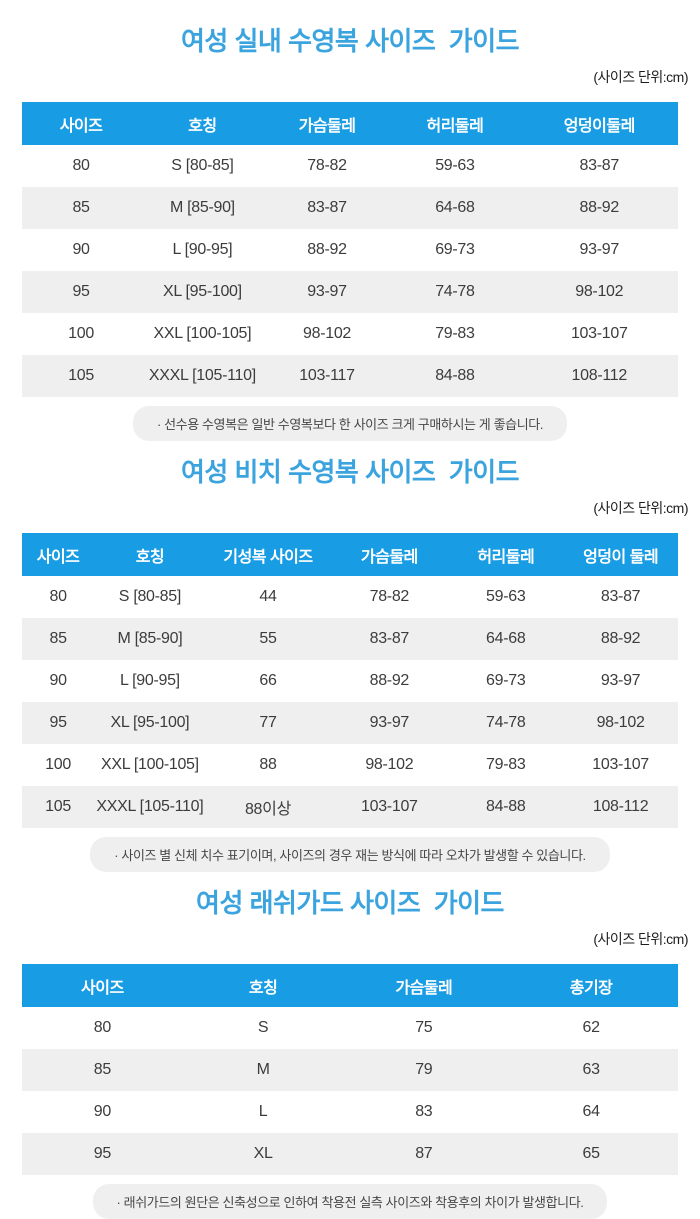 This screenshot has width=700, height=1219. I want to click on table-cell: 77, so click(268, 722).